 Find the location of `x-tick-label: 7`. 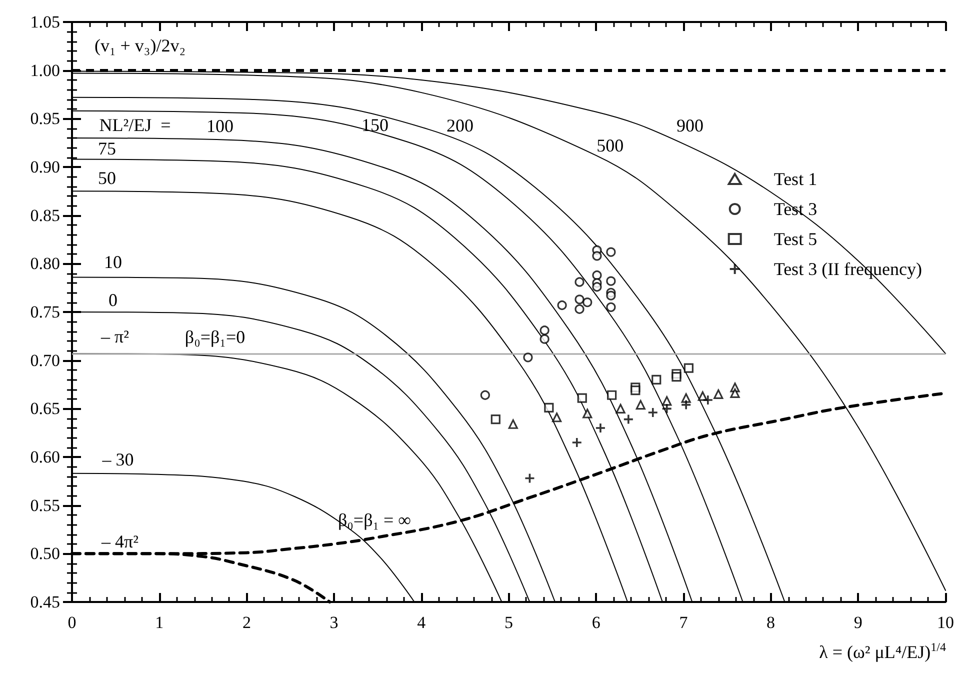

x-tick-label: 7 is located at coordinates (683, 622).